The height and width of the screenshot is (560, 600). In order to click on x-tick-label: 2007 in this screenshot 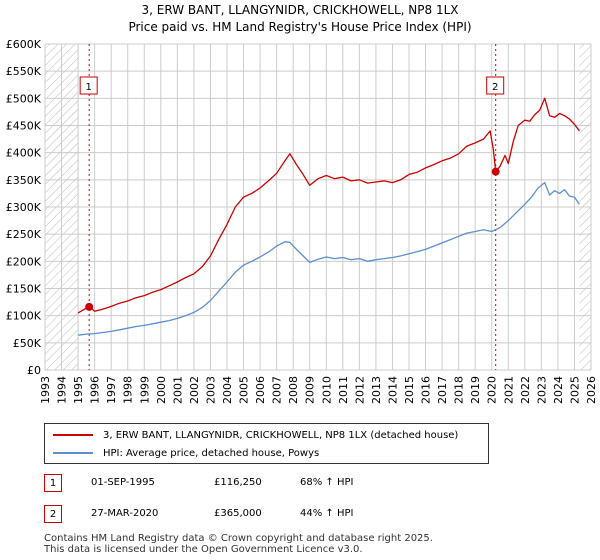, I will do `click(277, 390)`.